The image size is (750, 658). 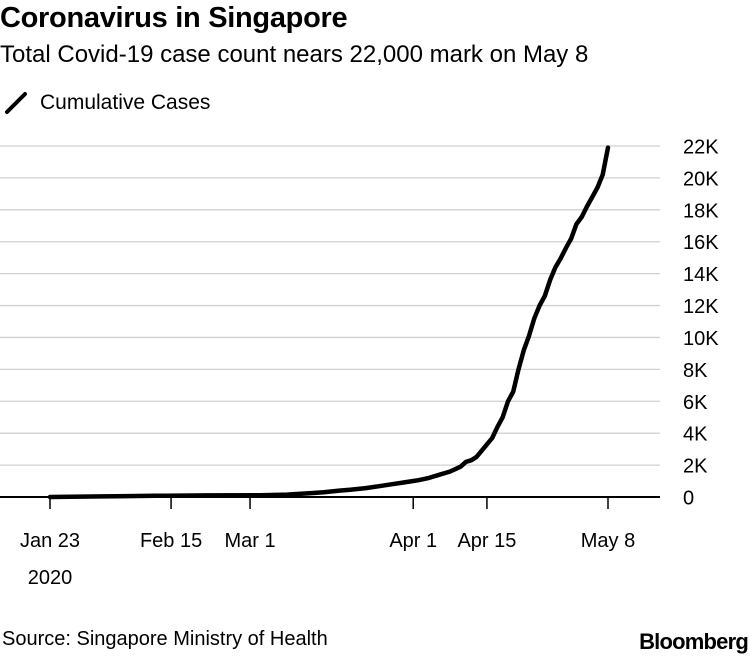 What do you see at coordinates (174, 18) in the screenshot?
I see `chart-title: Coronavirus in Singapore` at bounding box center [174, 18].